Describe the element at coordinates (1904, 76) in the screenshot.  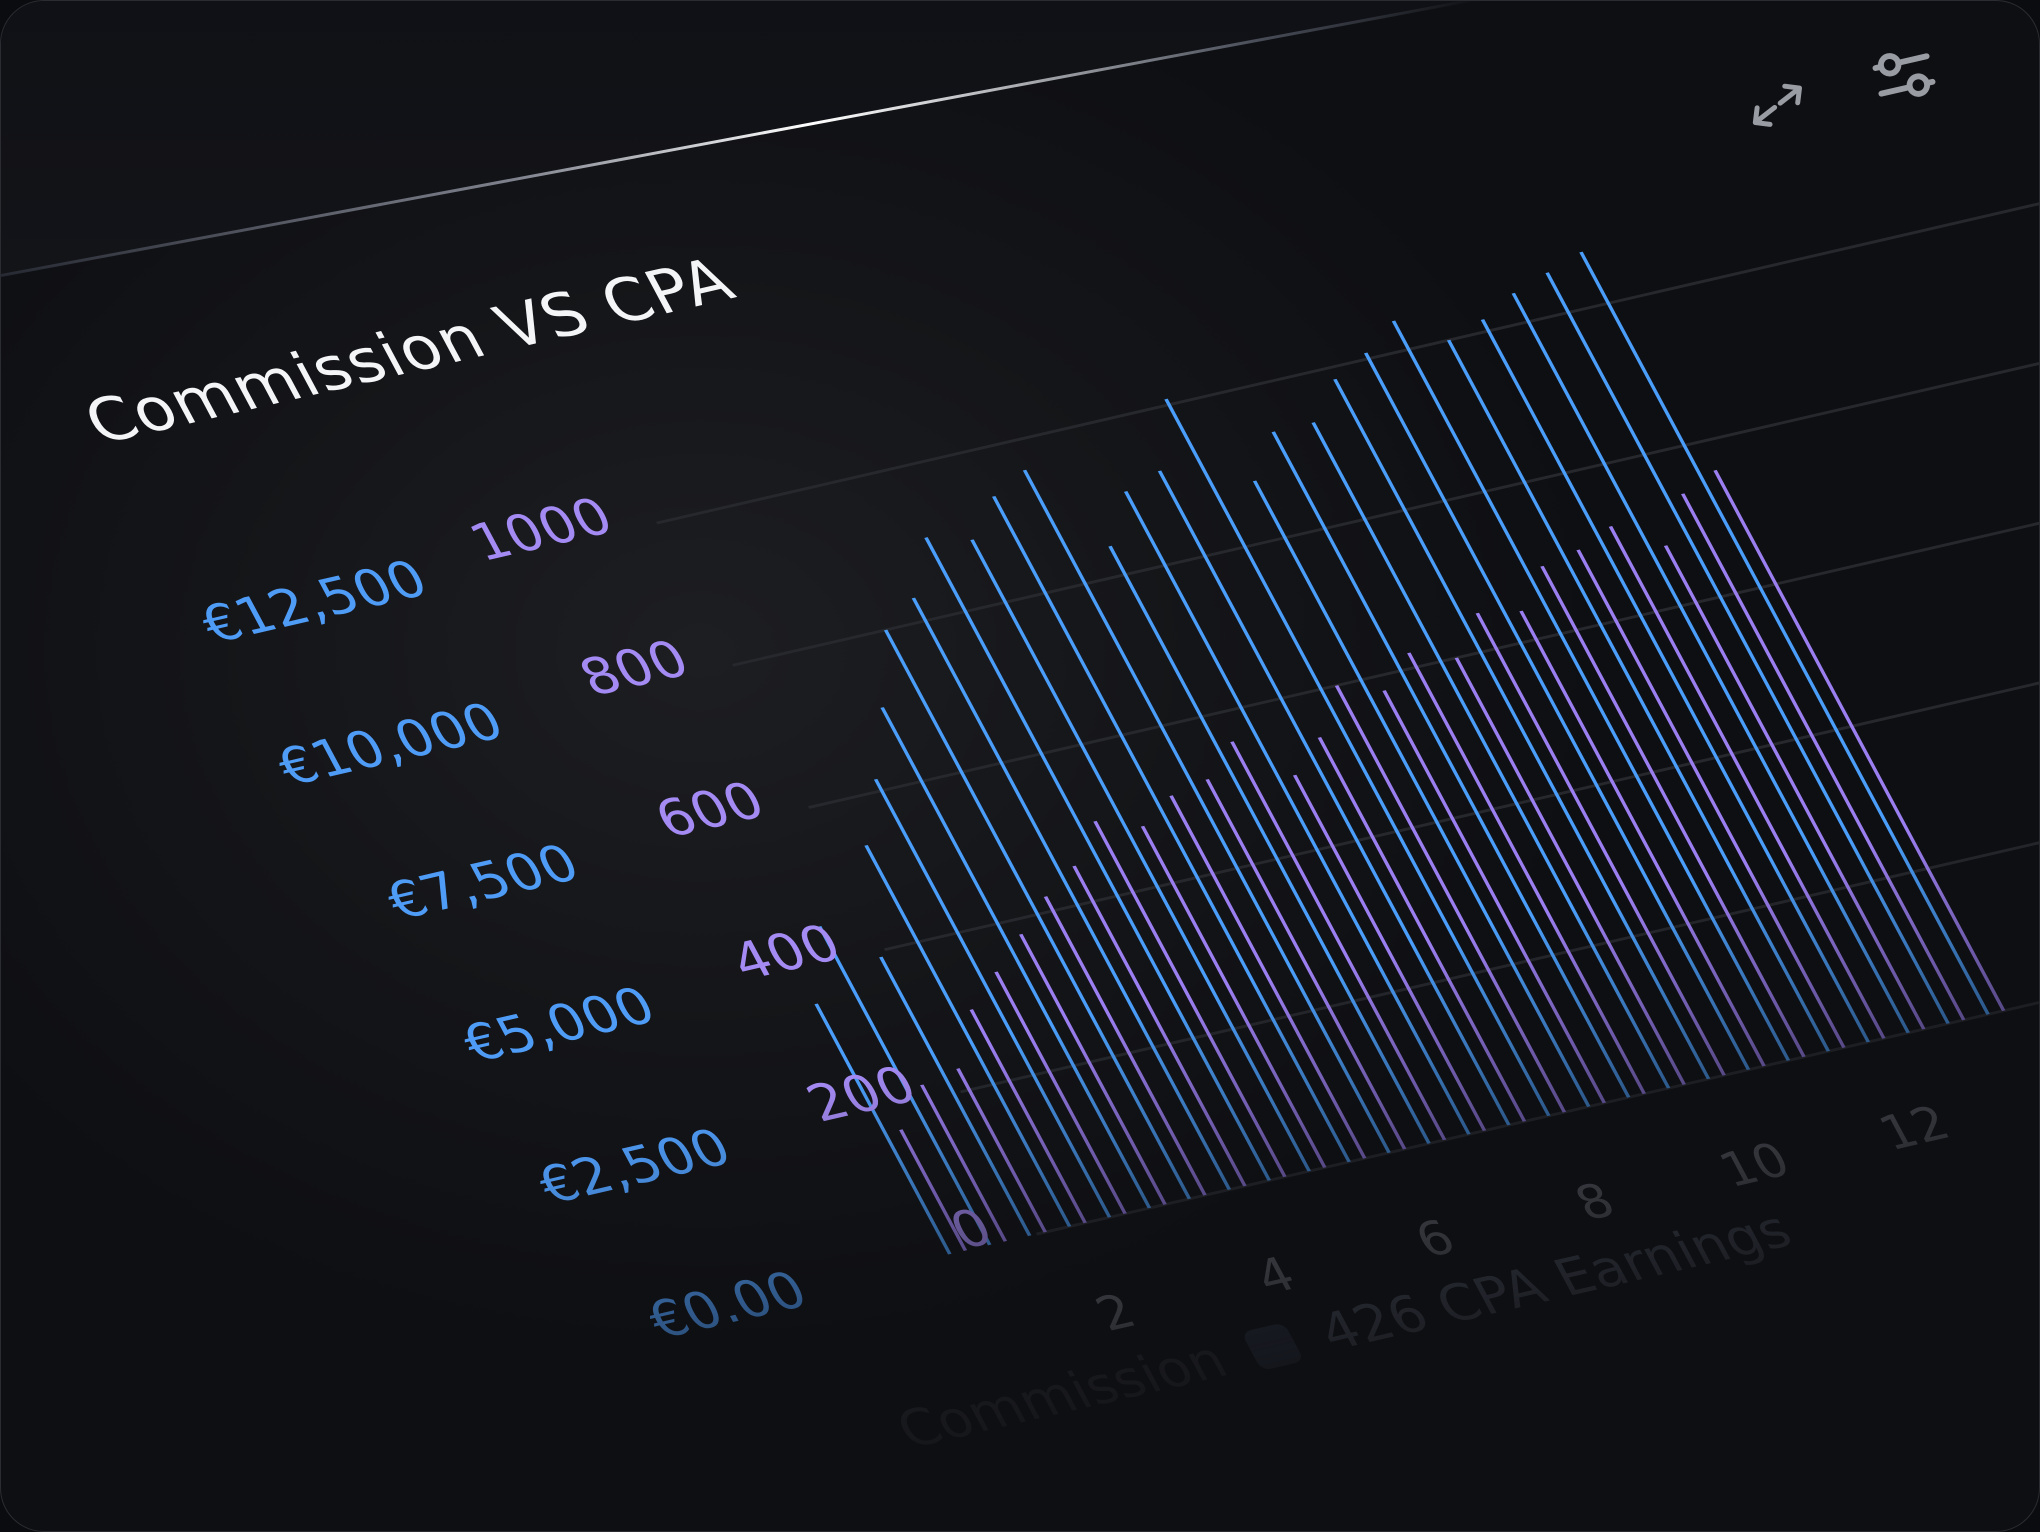
I see `sliders-icon` at that location.